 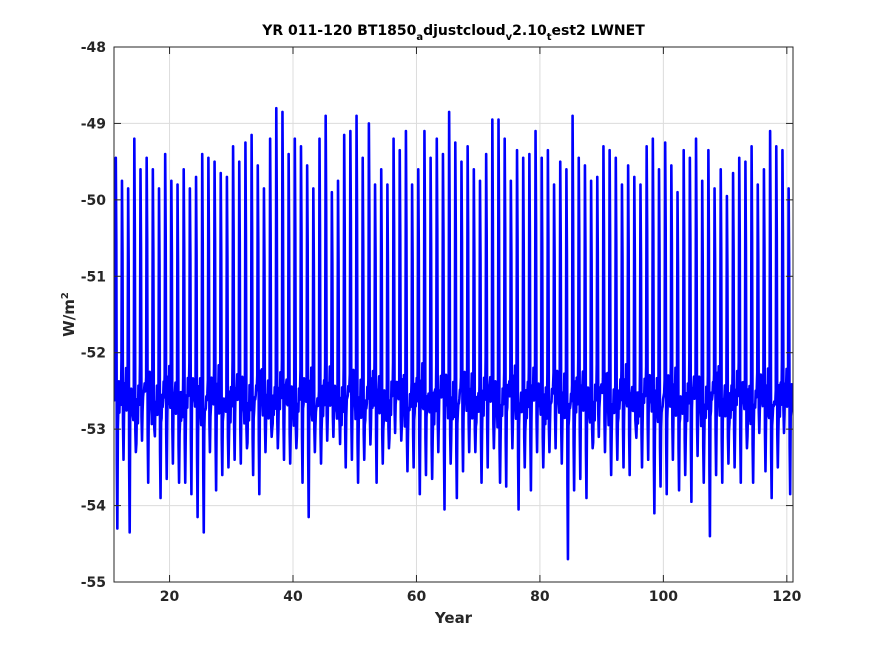 I want to click on title-segment: 2.10, so click(x=529, y=31).